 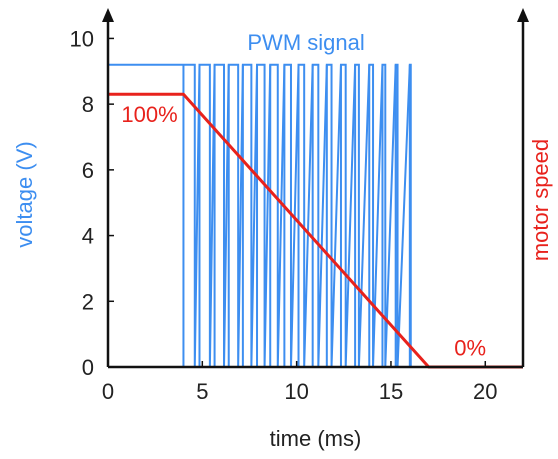 What do you see at coordinates (523, 15) in the screenshot?
I see `y2-axis-arrow-icon` at bounding box center [523, 15].